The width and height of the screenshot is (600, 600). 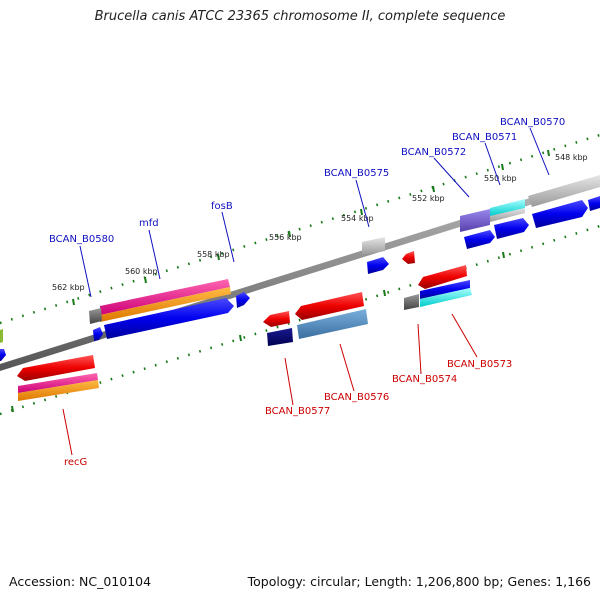 What do you see at coordinates (479, 364) in the screenshot?
I see `gene-label: BCAN_B0573` at bounding box center [479, 364].